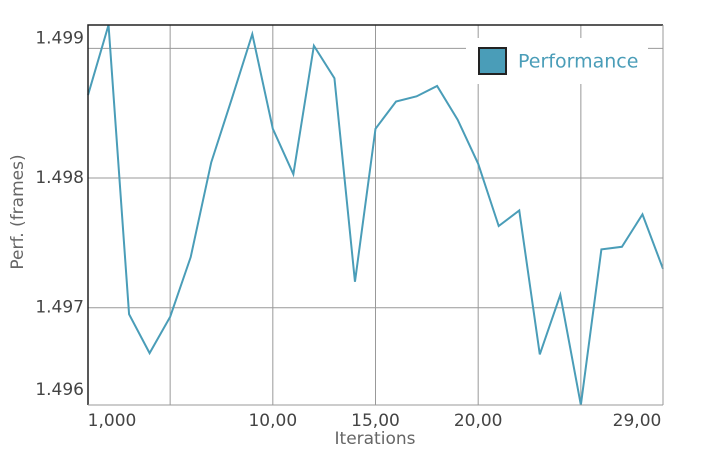  Describe the element at coordinates (59, 308) in the screenshot. I see `y-tick-label: 1.497` at that location.